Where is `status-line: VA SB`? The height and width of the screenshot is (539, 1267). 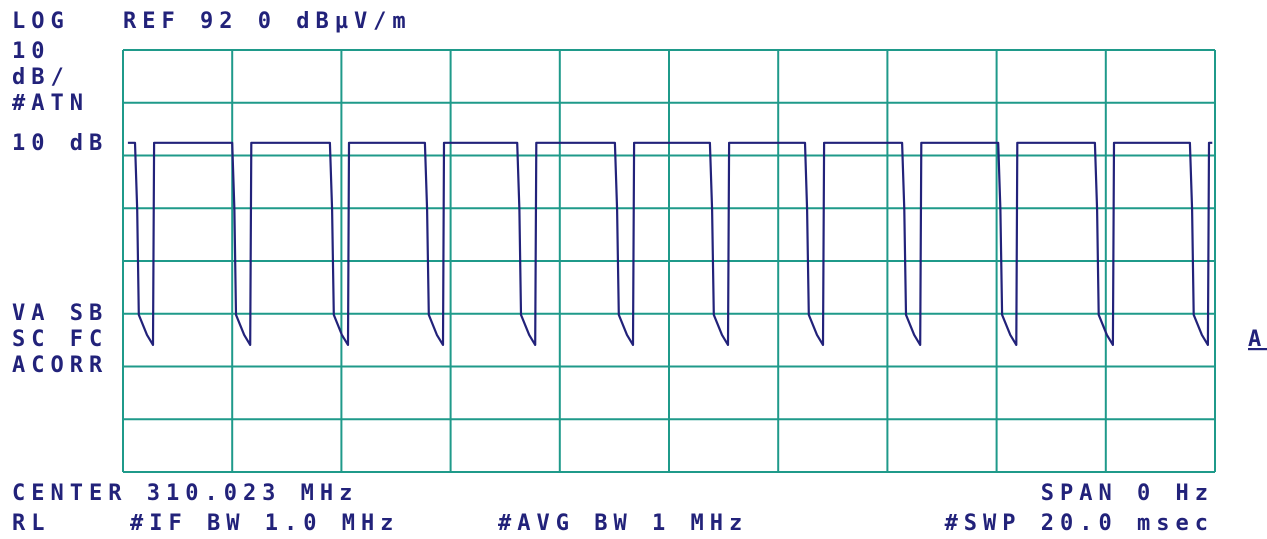 status-line: VA SB is located at coordinates (60, 313).